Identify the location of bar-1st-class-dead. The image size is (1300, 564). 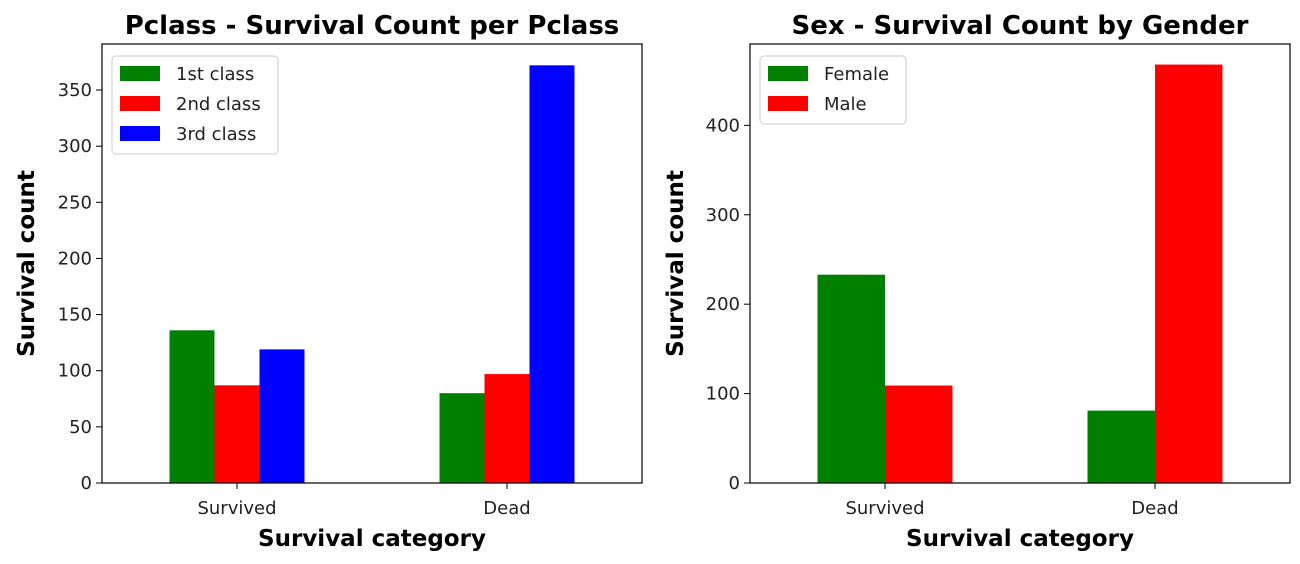
(462, 438).